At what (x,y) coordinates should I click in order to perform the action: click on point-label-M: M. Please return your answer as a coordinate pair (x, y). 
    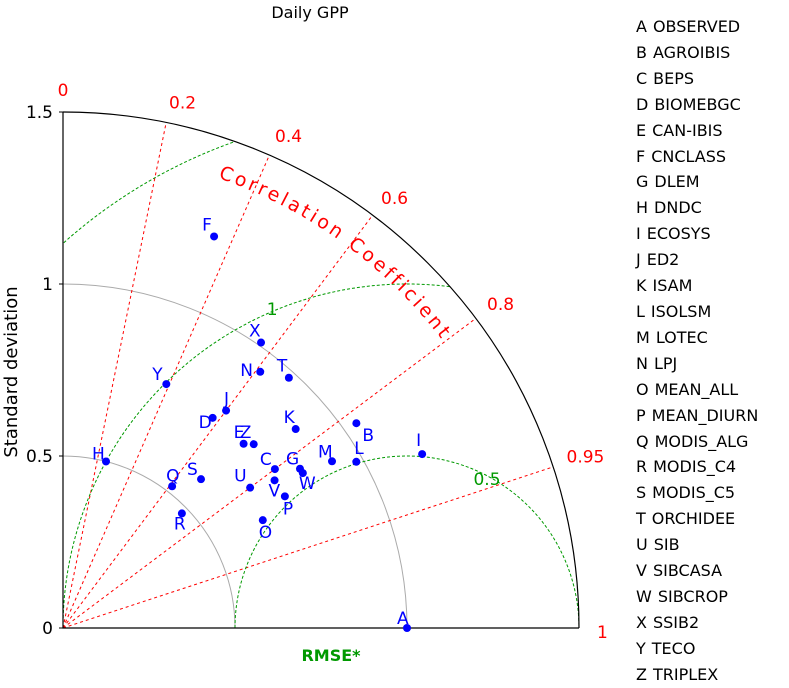
    Looking at the image, I should click on (325, 452).